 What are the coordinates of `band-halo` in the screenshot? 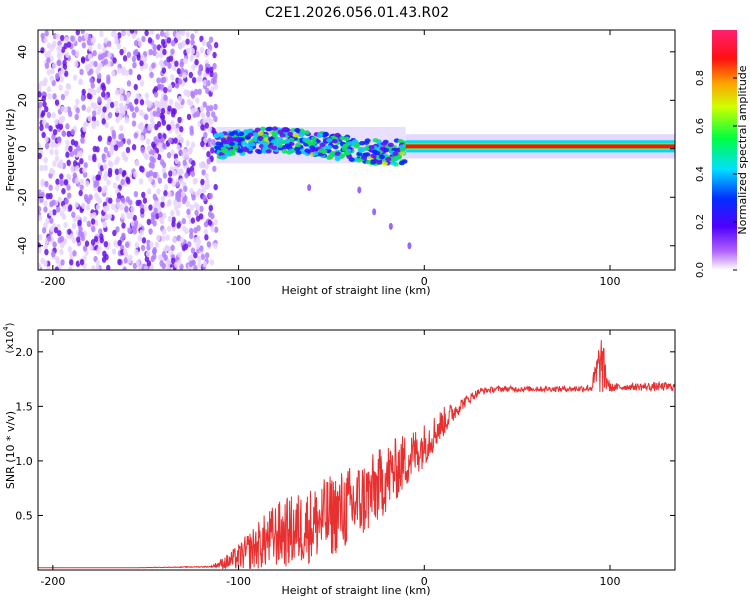 It's located at (311, 145).